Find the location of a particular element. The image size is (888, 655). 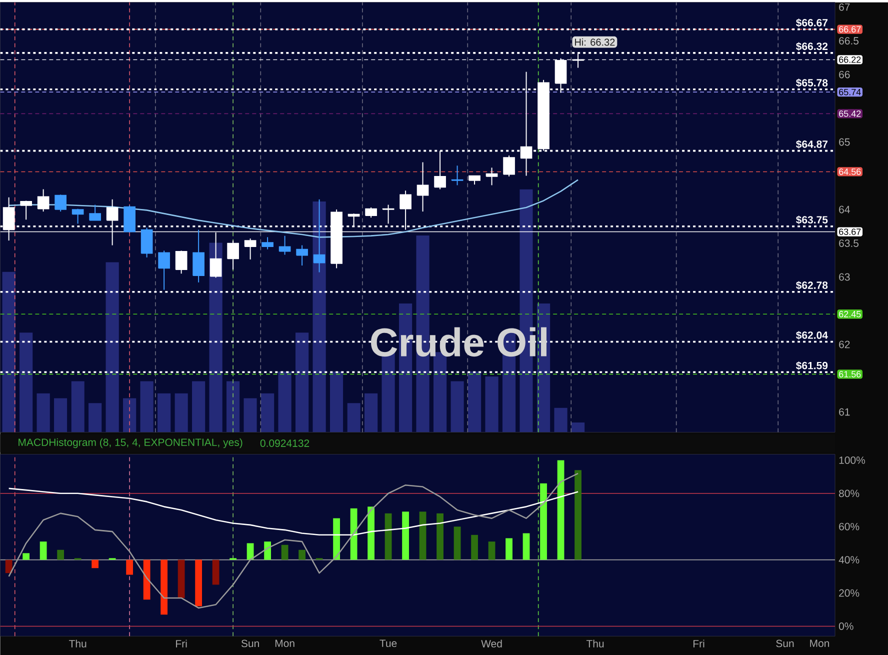

y-tick-label: 63 is located at coordinates (844, 277).